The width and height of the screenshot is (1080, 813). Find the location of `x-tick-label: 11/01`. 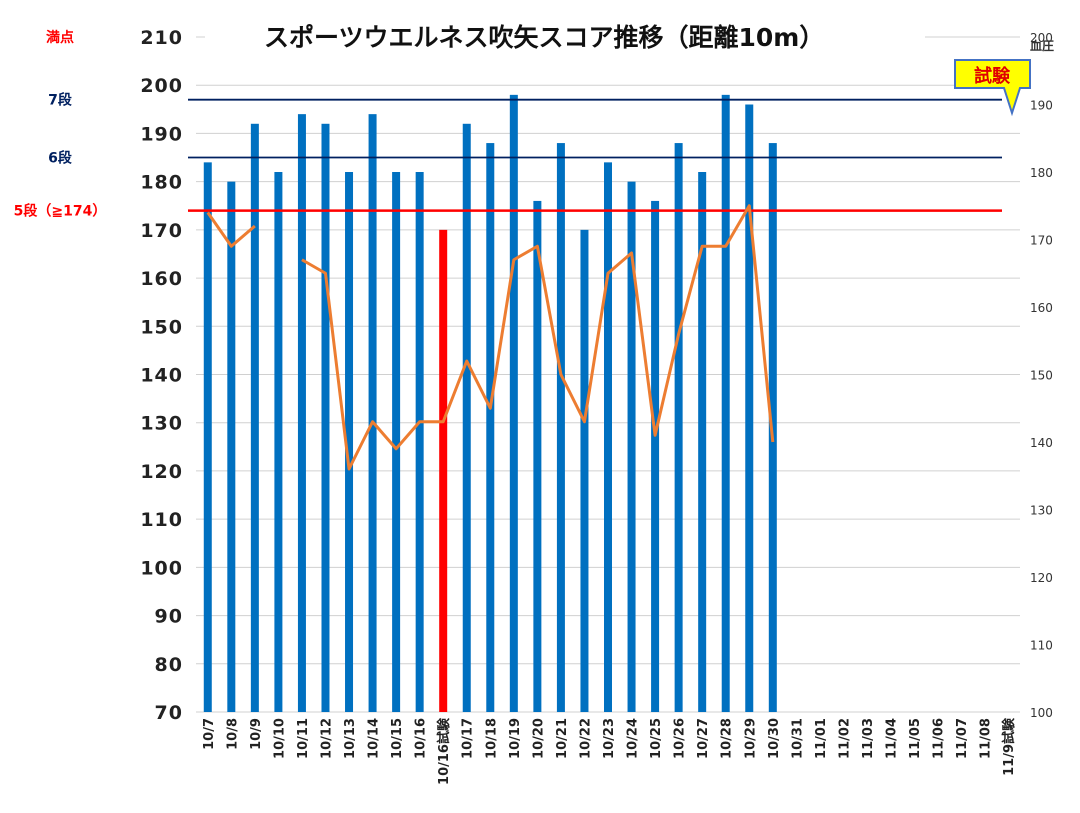

x-tick-label: 11/01 is located at coordinates (821, 738).